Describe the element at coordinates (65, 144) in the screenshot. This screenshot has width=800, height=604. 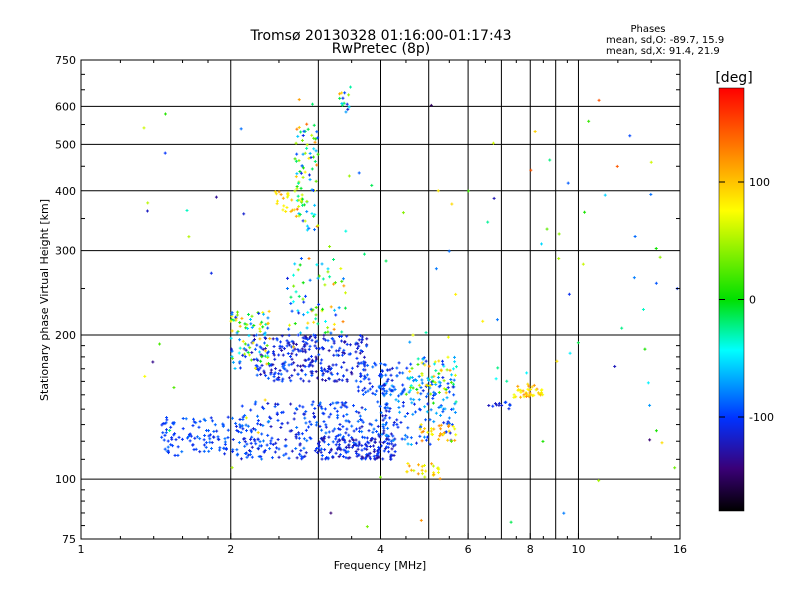
I see `y-tick-label: 500` at that location.